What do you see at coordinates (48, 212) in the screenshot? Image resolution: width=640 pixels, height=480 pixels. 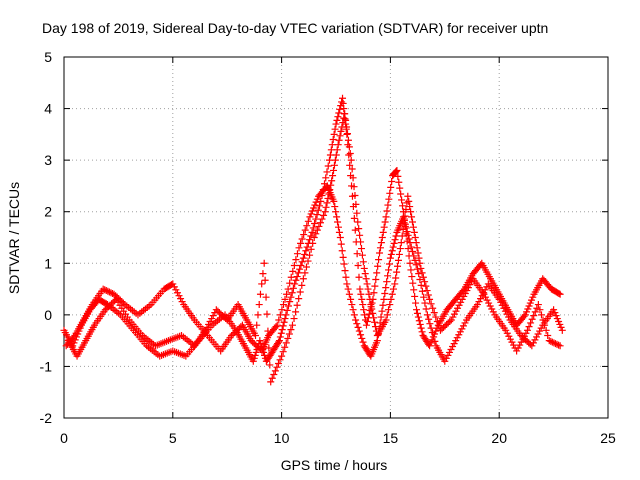 I see `y-tick-label: 2` at bounding box center [48, 212].